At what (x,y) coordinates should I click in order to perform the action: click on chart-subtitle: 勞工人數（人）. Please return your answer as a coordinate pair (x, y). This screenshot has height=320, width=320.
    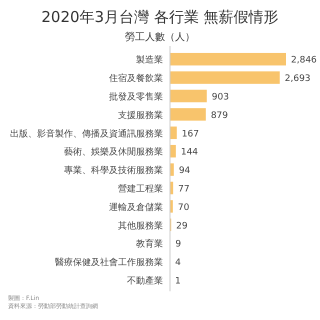
    Looking at the image, I should click on (160, 37).